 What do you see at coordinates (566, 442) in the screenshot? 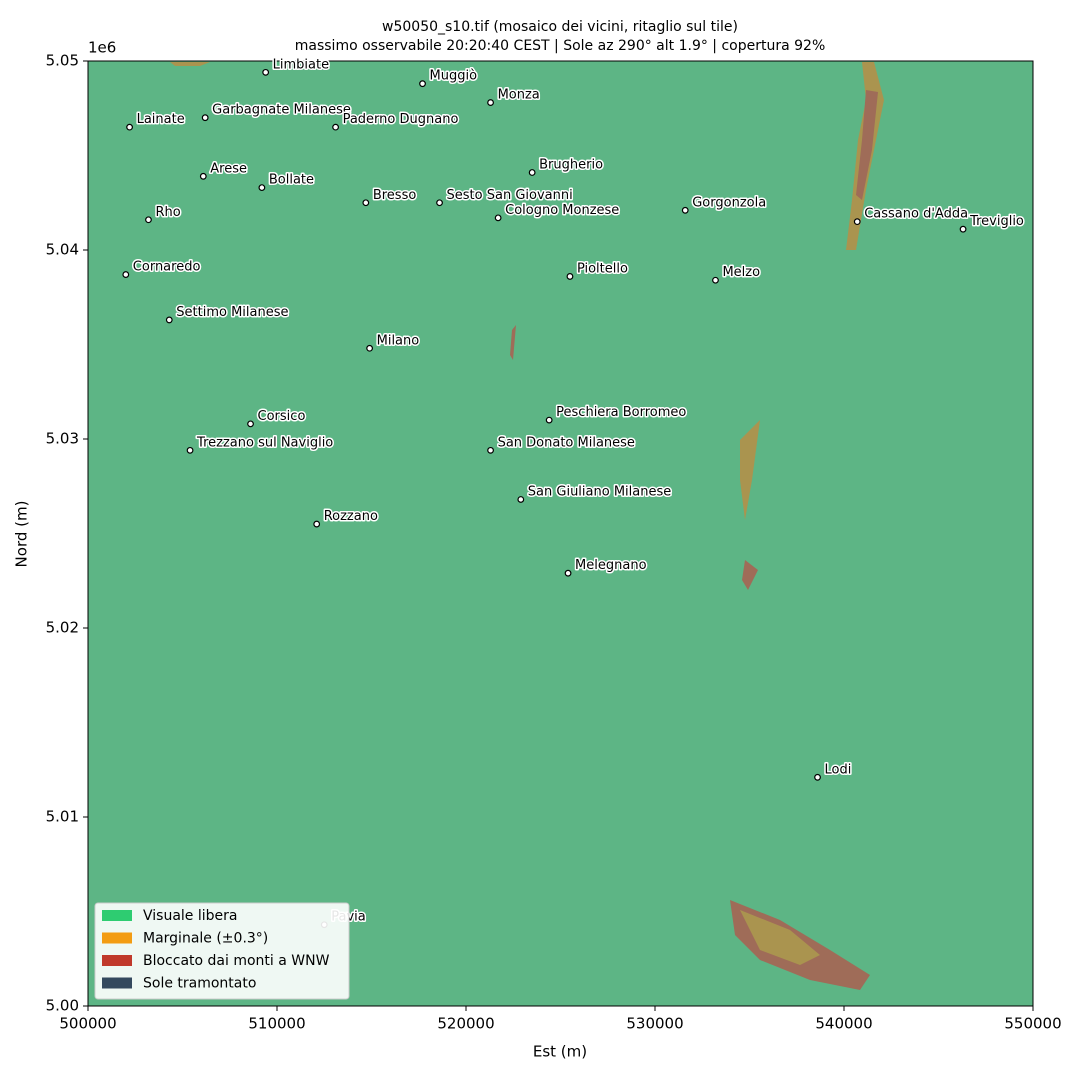
I see `city-label: San Donato Milanese` at bounding box center [566, 442].